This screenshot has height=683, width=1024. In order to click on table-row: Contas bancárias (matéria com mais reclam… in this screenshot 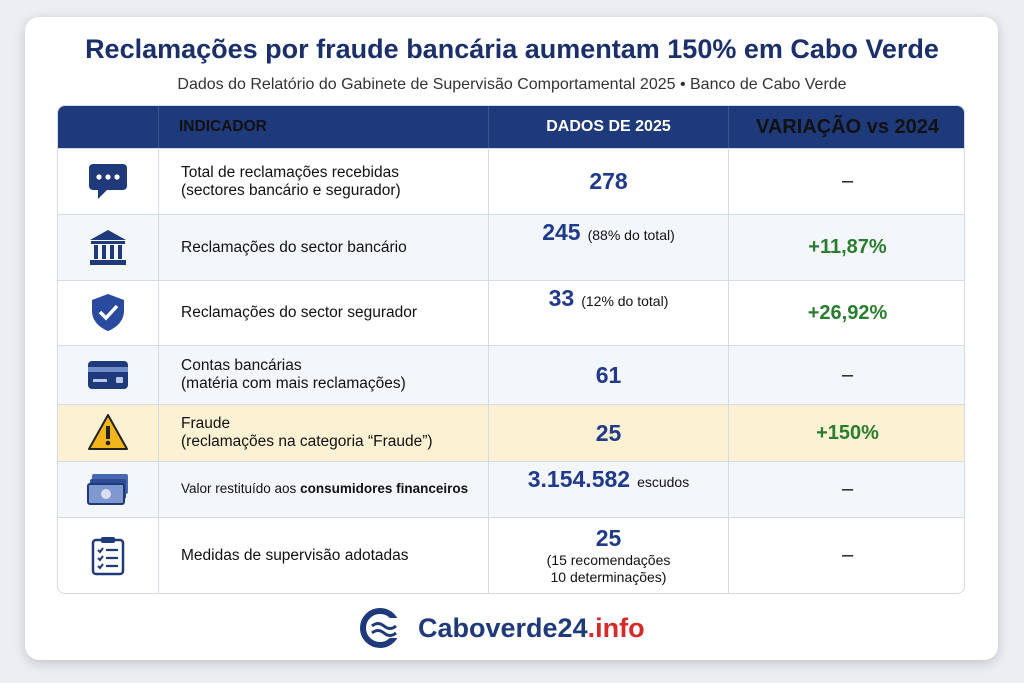, I will do `click(511, 374)`.